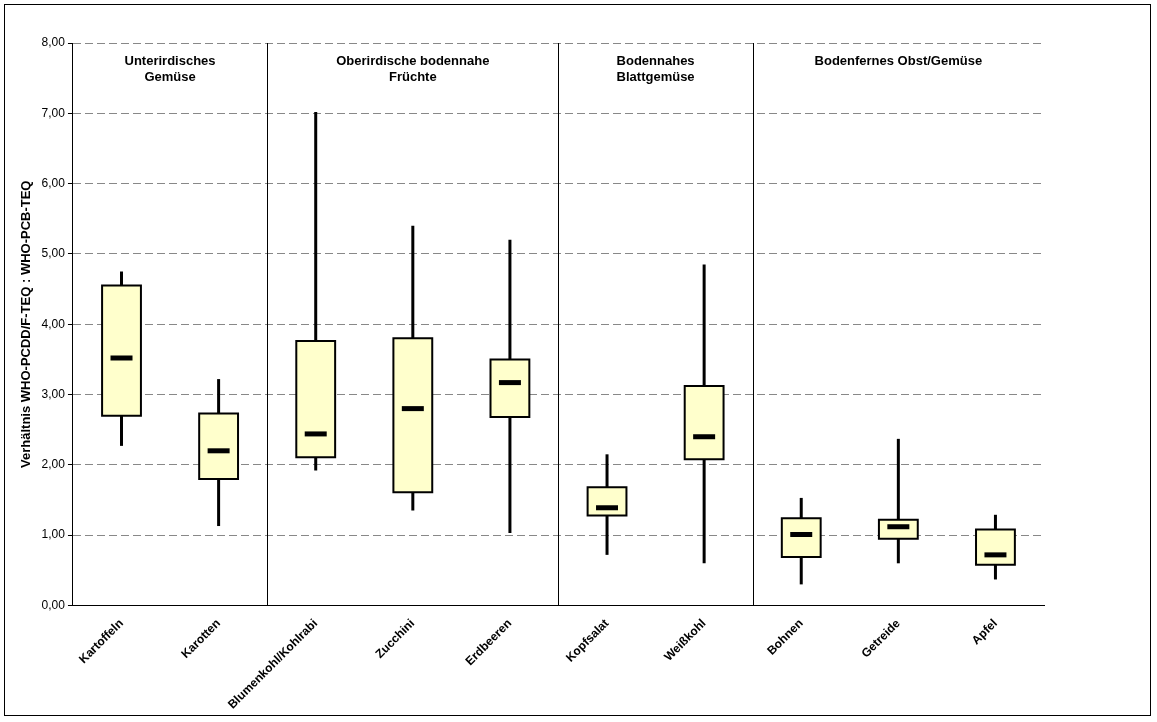 This screenshot has width=1157, height=722. What do you see at coordinates (26, 324) in the screenshot?
I see `y-axis-title: Verhältnis WHO-PCDD/F-TEQ : WHO-PCB-TEQ` at bounding box center [26, 324].